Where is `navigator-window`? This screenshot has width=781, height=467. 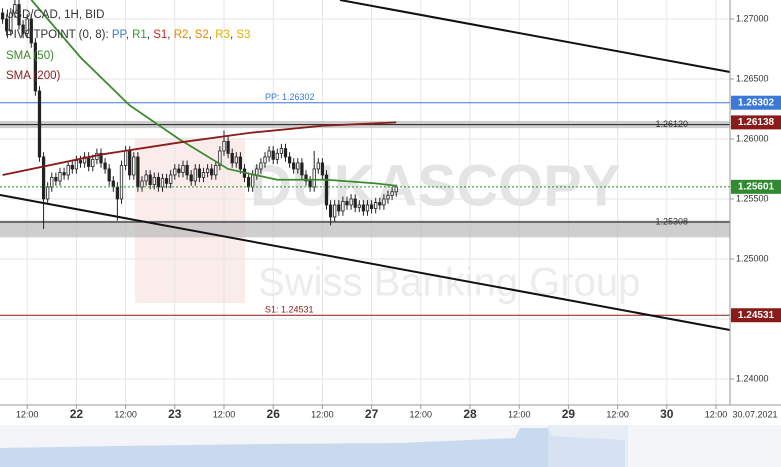
navigator-window is located at coordinates (588, 446).